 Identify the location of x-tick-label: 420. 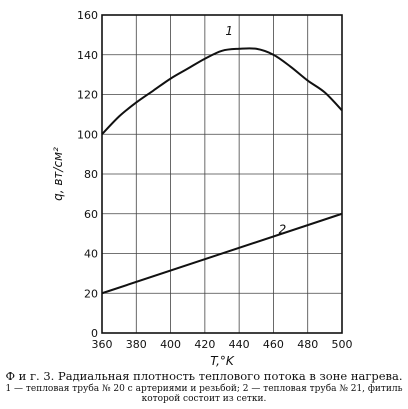
(204, 344).